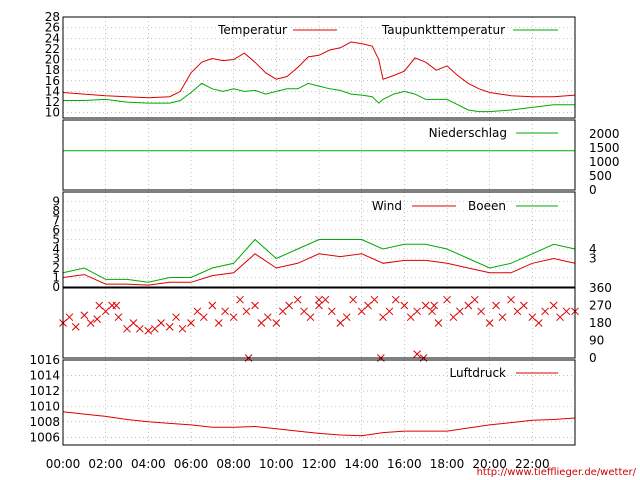 The image size is (640, 480). I want to click on legend-label: Taupunkttemperatur, so click(443, 30).